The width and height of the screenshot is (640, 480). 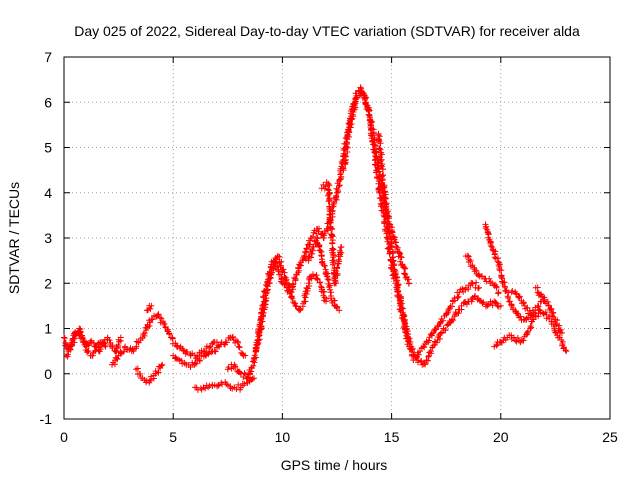 What do you see at coordinates (64, 437) in the screenshot?
I see `x-tick-label: 0` at bounding box center [64, 437].